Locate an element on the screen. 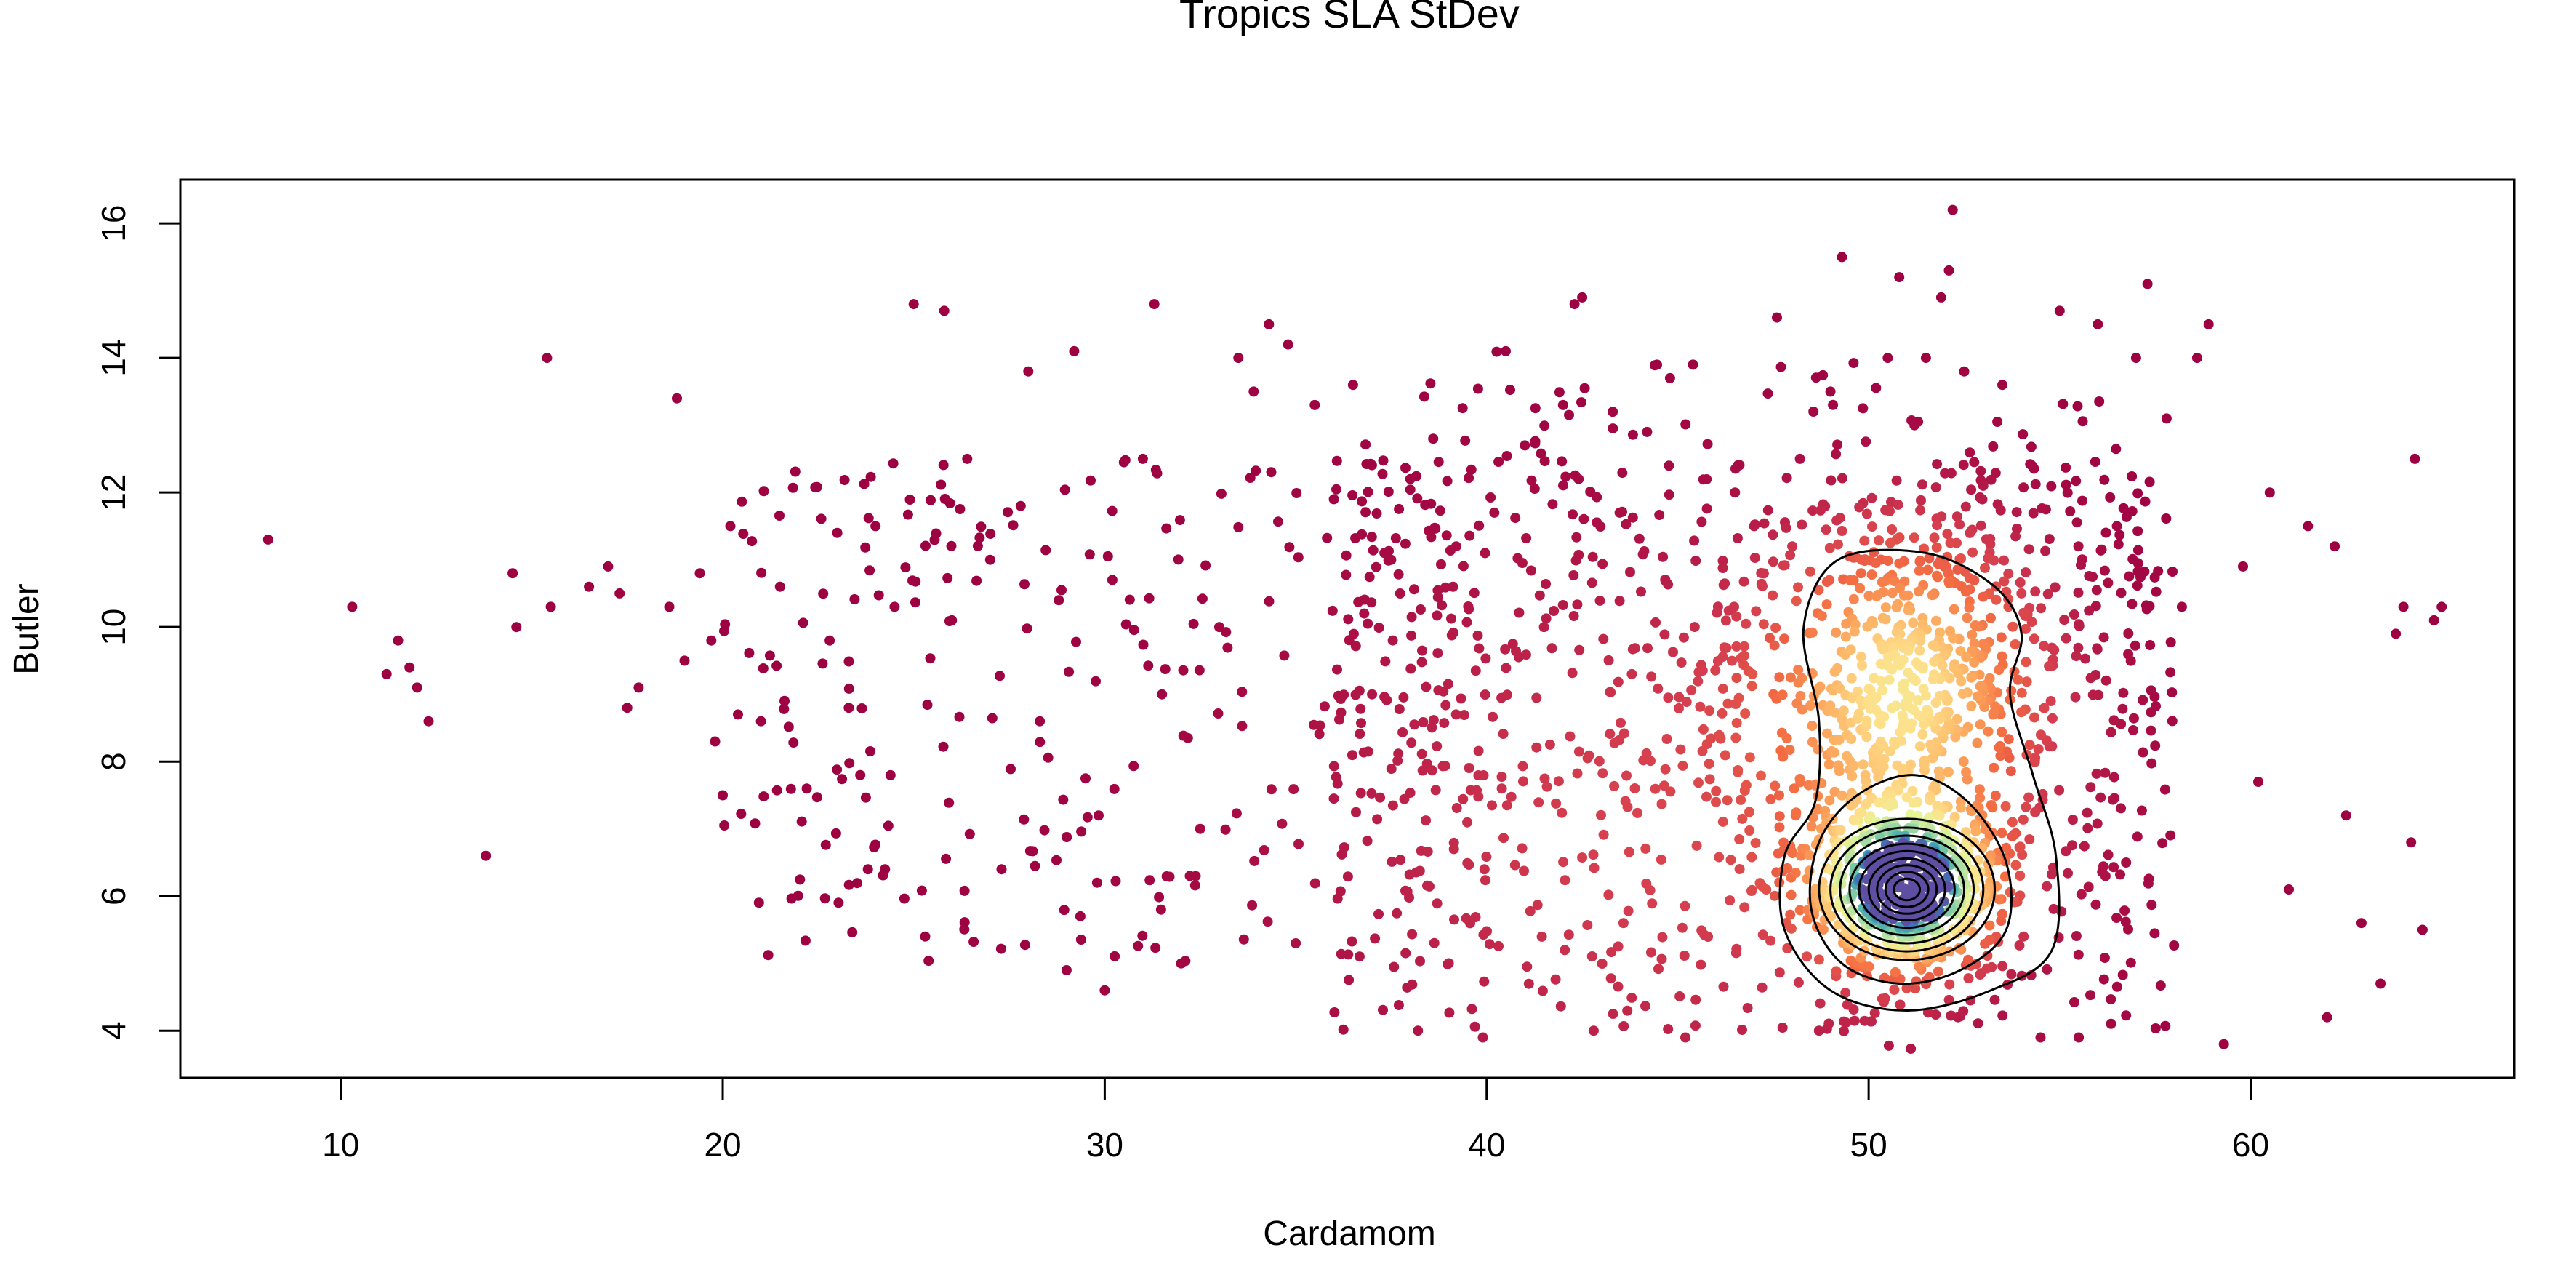 The height and width of the screenshot is (1288, 2576). y-tick-label: 6 is located at coordinates (114, 896).